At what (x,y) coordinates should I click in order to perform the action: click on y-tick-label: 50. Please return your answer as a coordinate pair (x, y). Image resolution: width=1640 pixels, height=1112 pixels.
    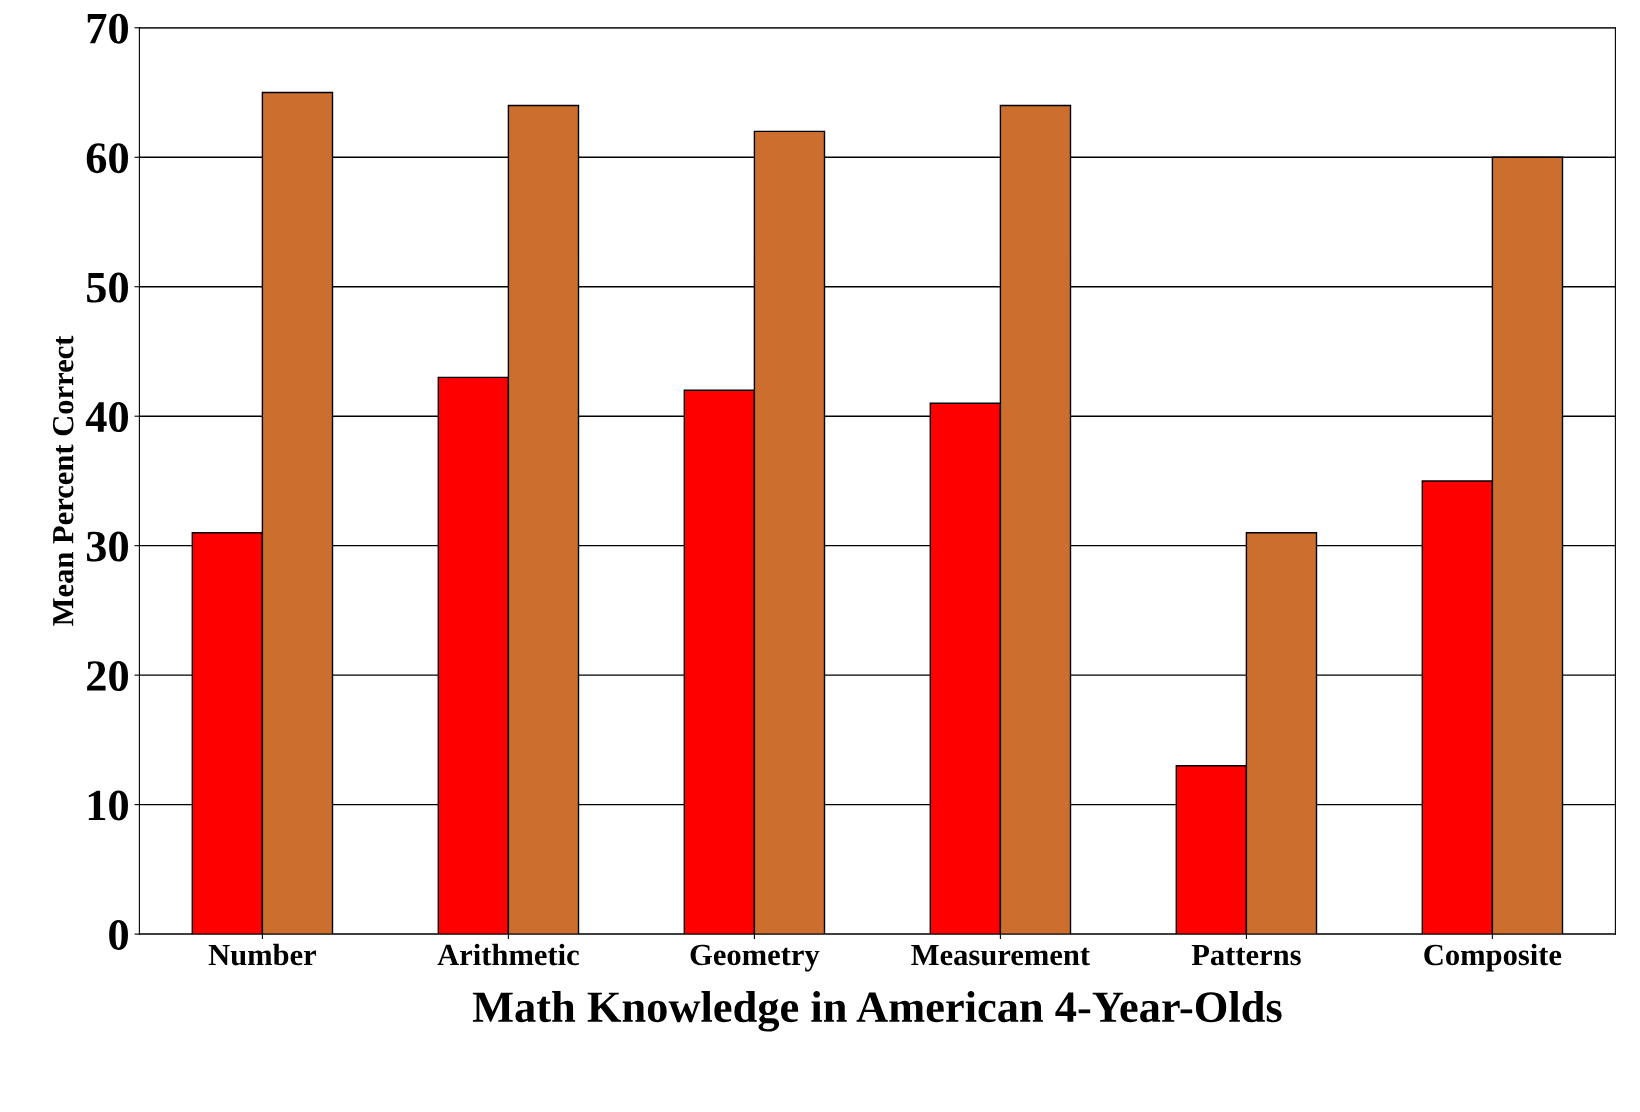
    Looking at the image, I should click on (107, 287).